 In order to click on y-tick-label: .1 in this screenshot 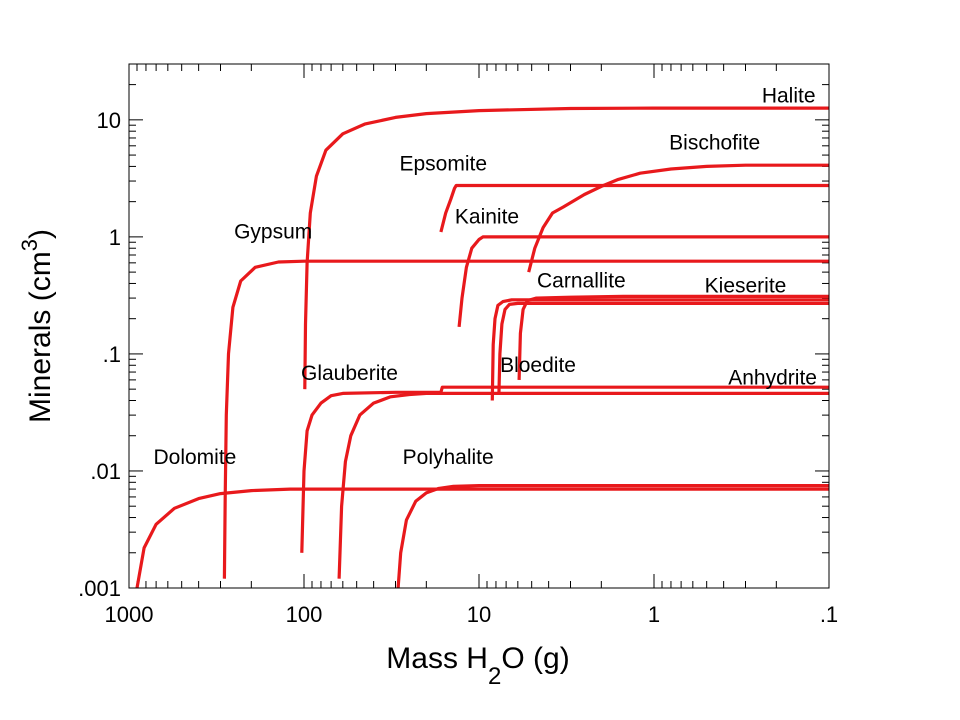, I will do `click(112, 354)`.